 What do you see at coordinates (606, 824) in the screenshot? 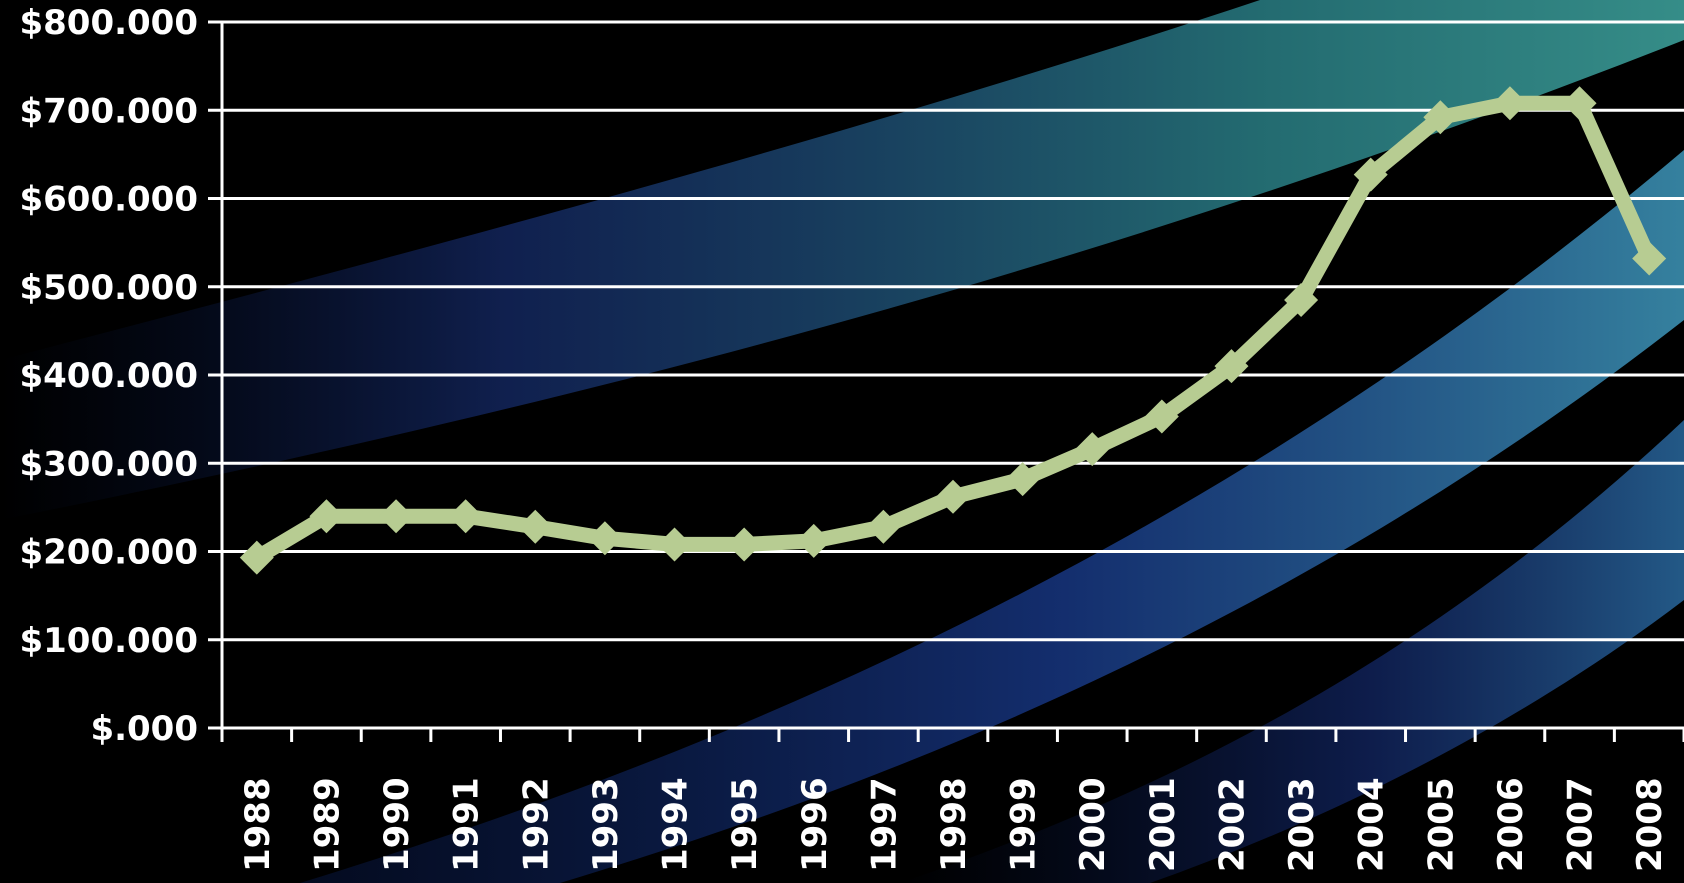
I see `x-tick-label: 1993` at bounding box center [606, 824].